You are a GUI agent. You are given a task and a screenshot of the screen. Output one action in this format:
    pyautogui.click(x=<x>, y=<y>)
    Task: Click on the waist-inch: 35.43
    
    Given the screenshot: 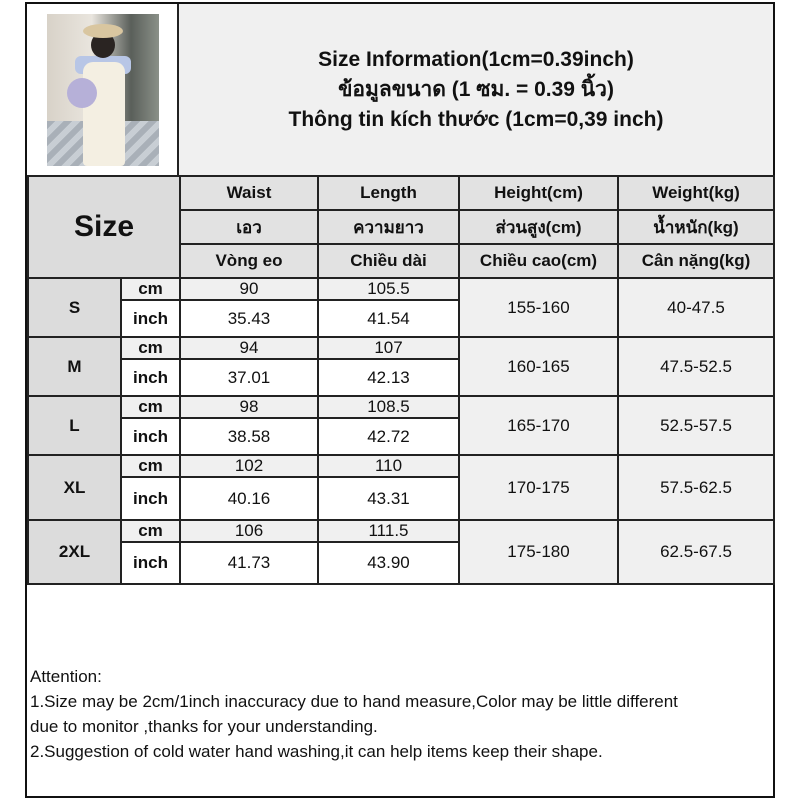 What is the action you would take?
    pyautogui.click(x=249, y=318)
    